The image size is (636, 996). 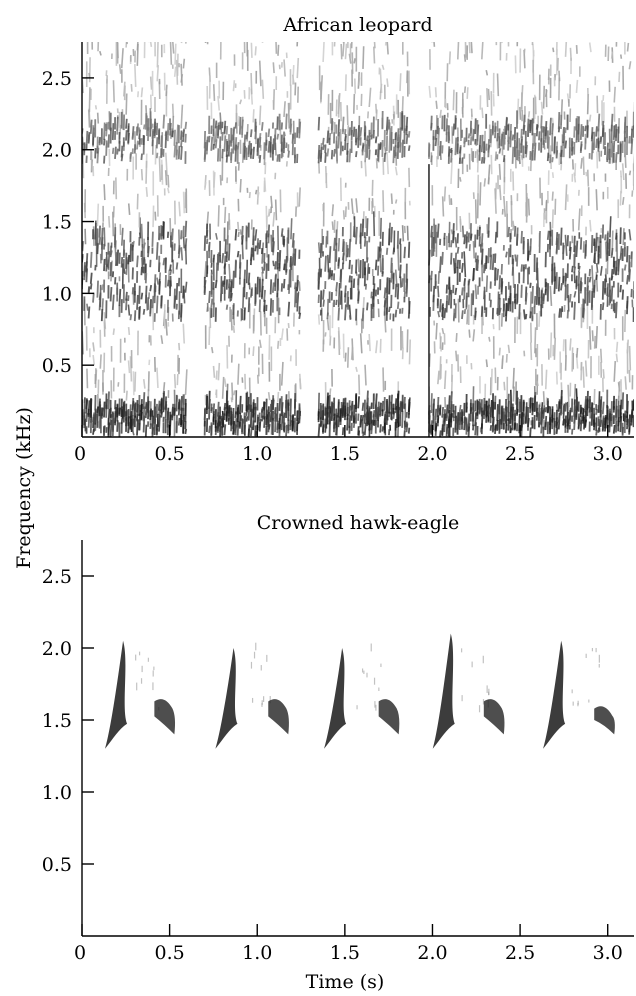 I want to click on y-tick-label: 2.5, so click(x=57, y=577).